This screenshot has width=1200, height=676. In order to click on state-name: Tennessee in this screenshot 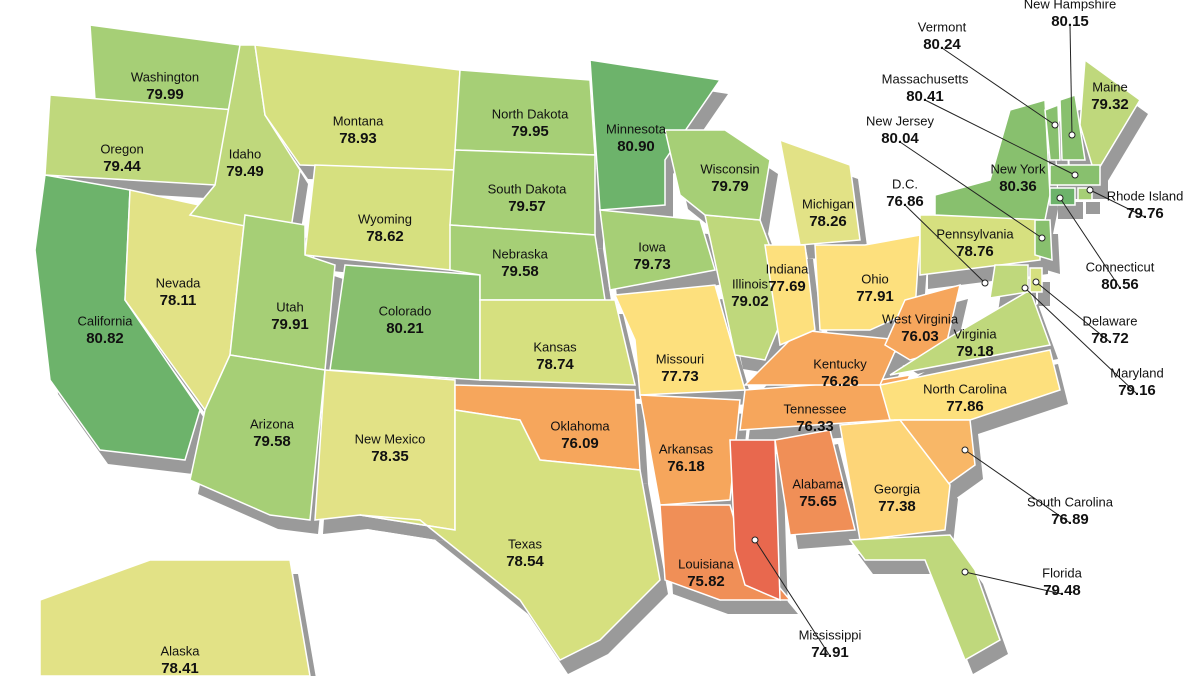, I will do `click(815, 408)`.